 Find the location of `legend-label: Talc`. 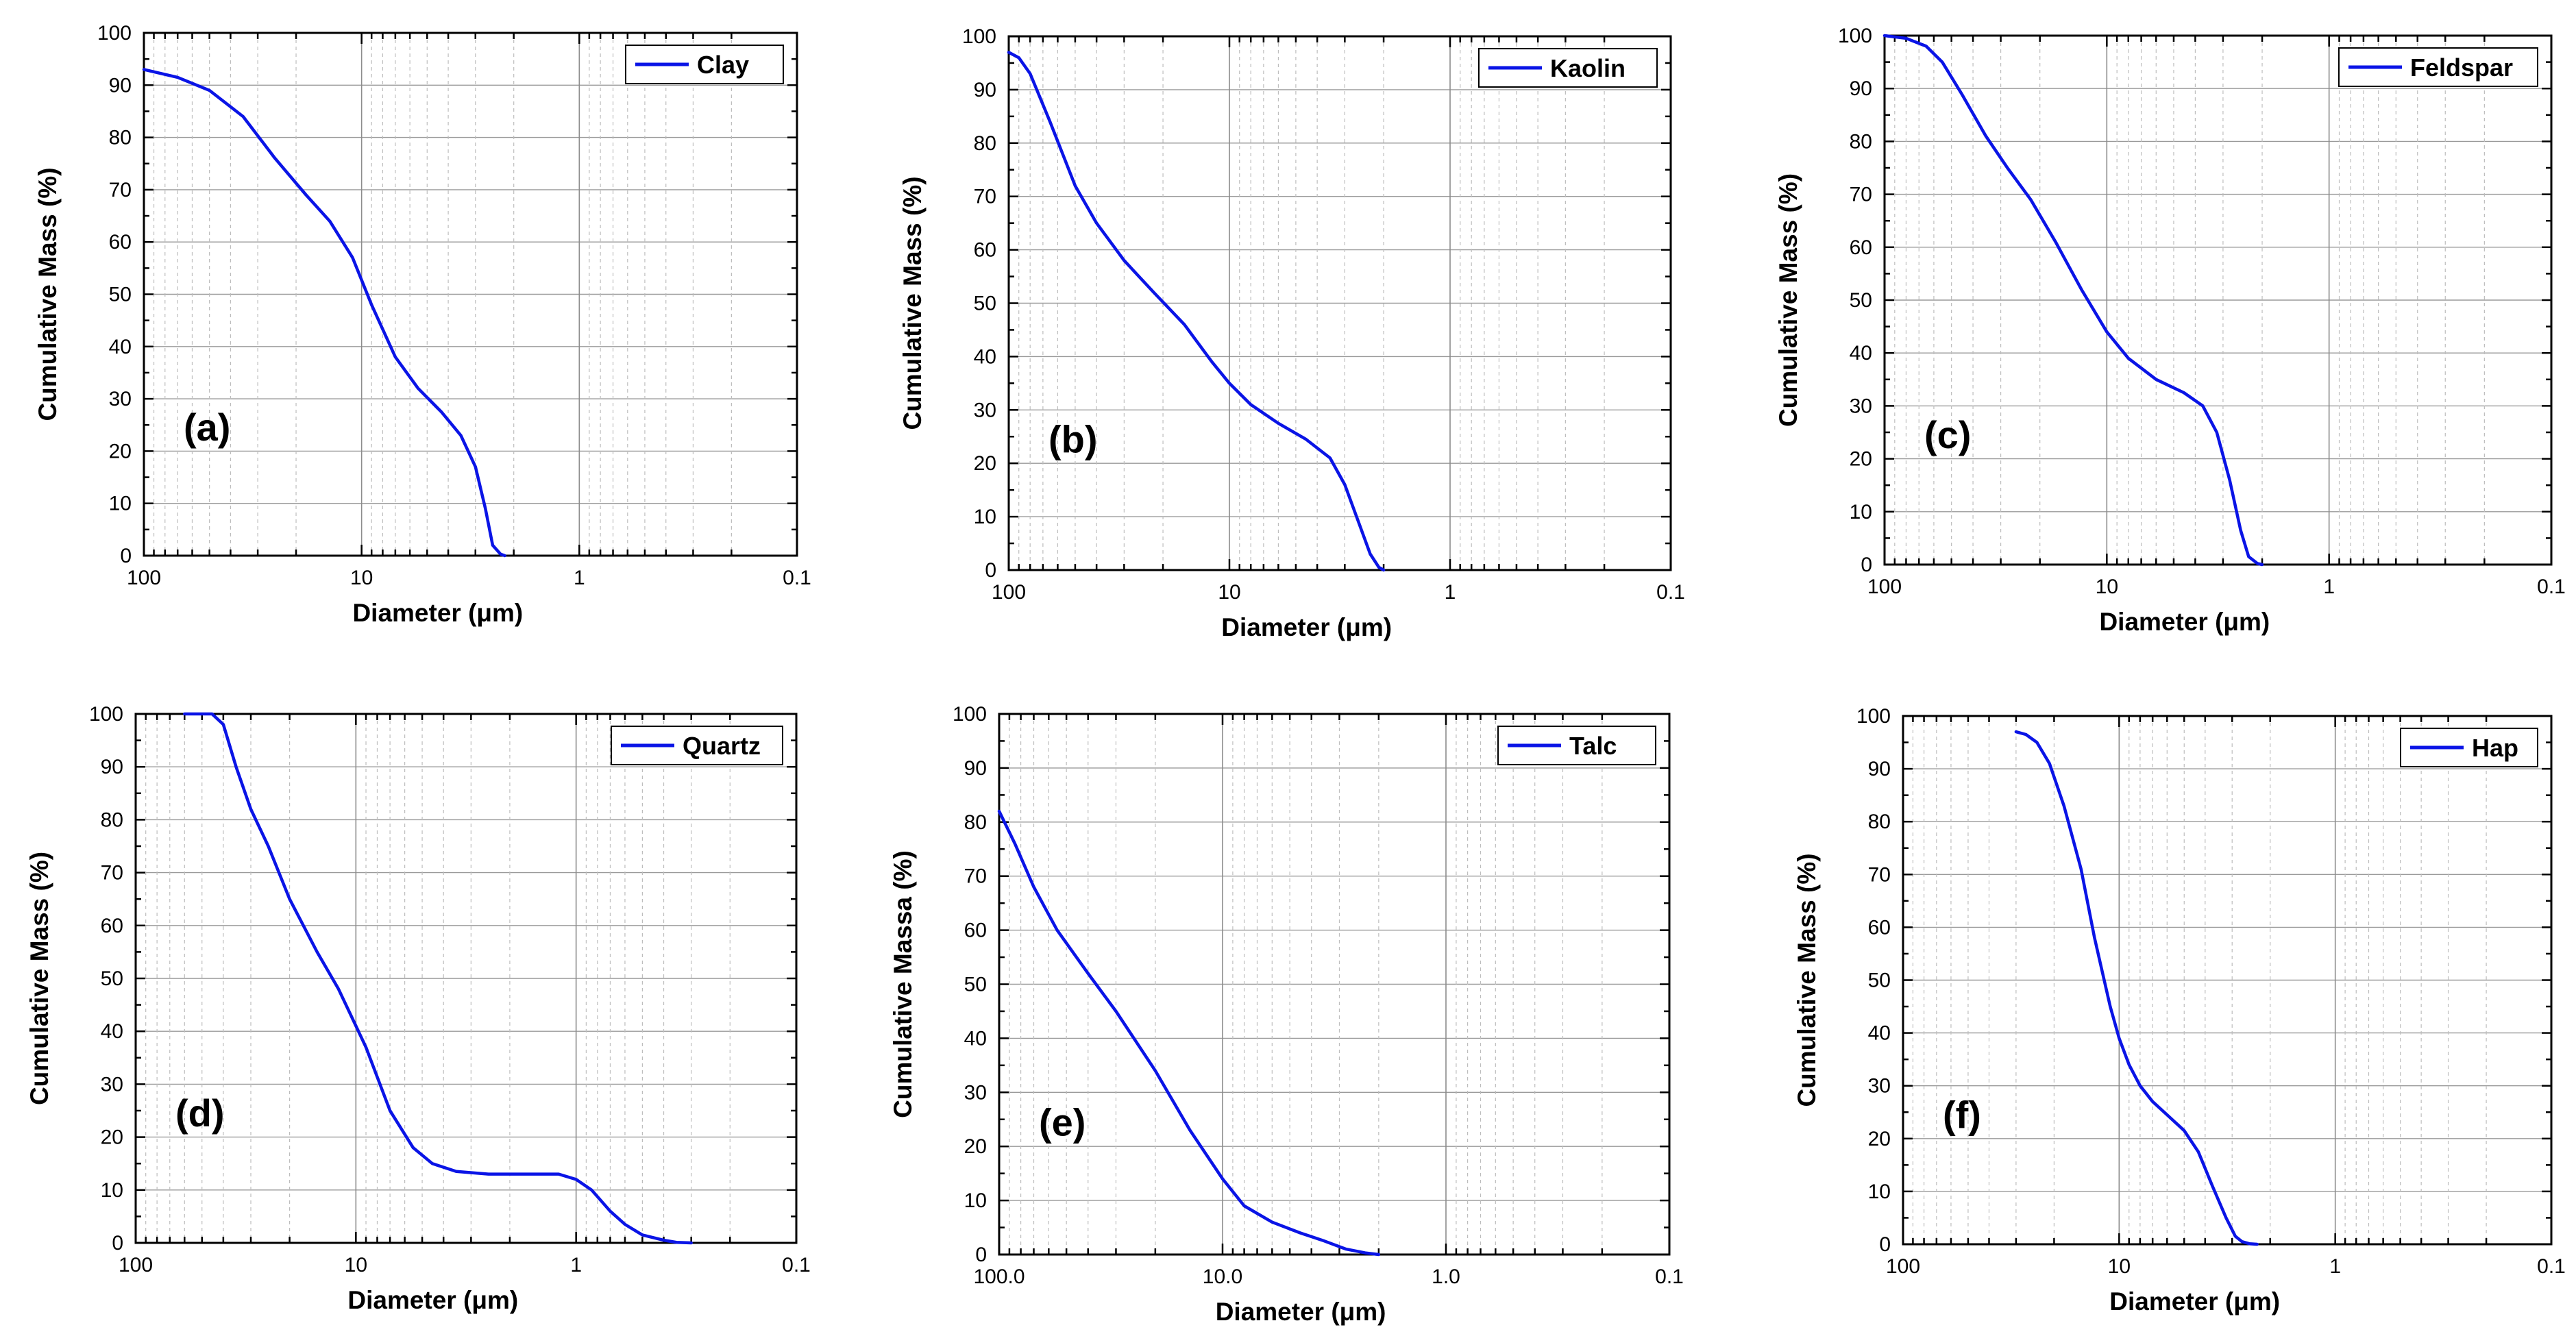

legend-label: Talc is located at coordinates (1593, 746).